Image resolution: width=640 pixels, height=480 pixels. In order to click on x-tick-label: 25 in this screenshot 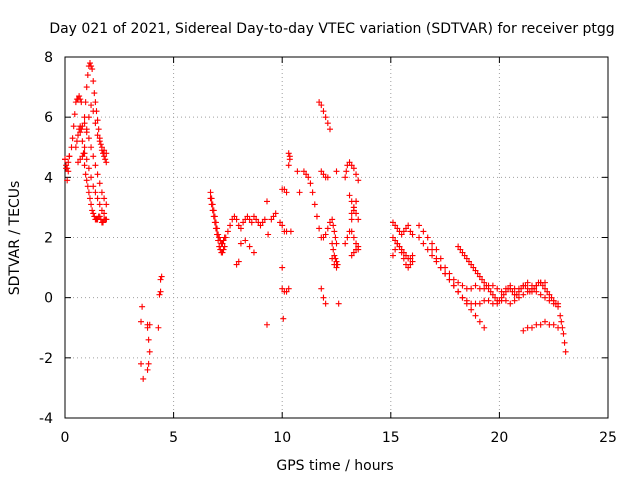, I will do `click(608, 438)`.